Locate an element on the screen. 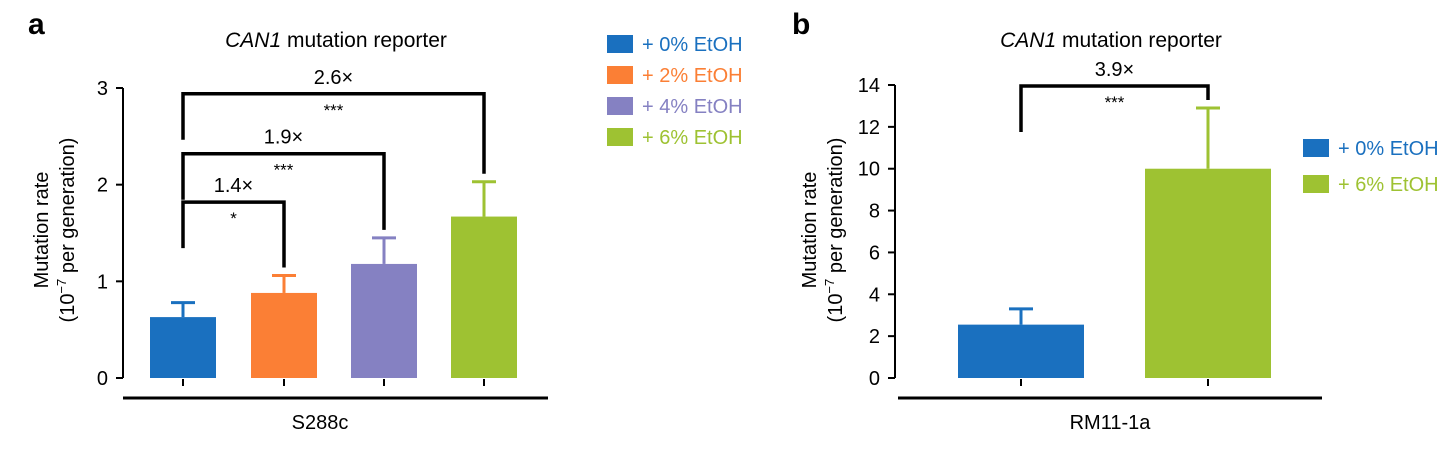 The width and height of the screenshot is (1456, 452). y-tick-label: 4 is located at coordinates (874, 295).